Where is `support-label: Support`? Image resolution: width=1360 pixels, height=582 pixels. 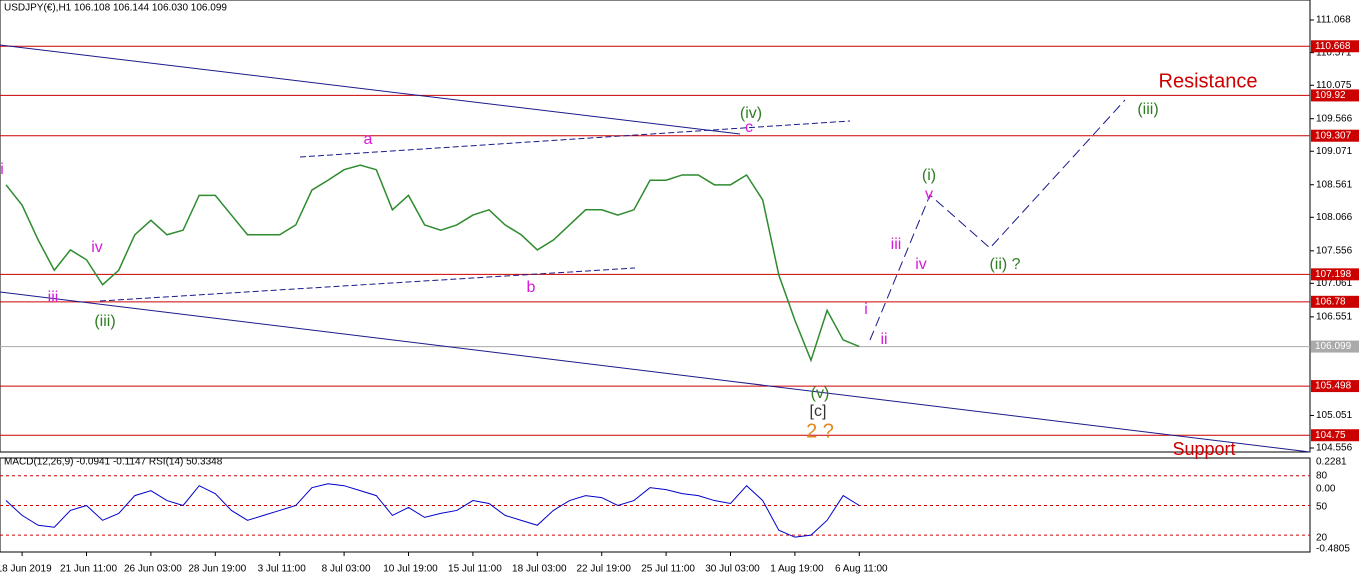
support-label: Support is located at coordinates (1203, 449).